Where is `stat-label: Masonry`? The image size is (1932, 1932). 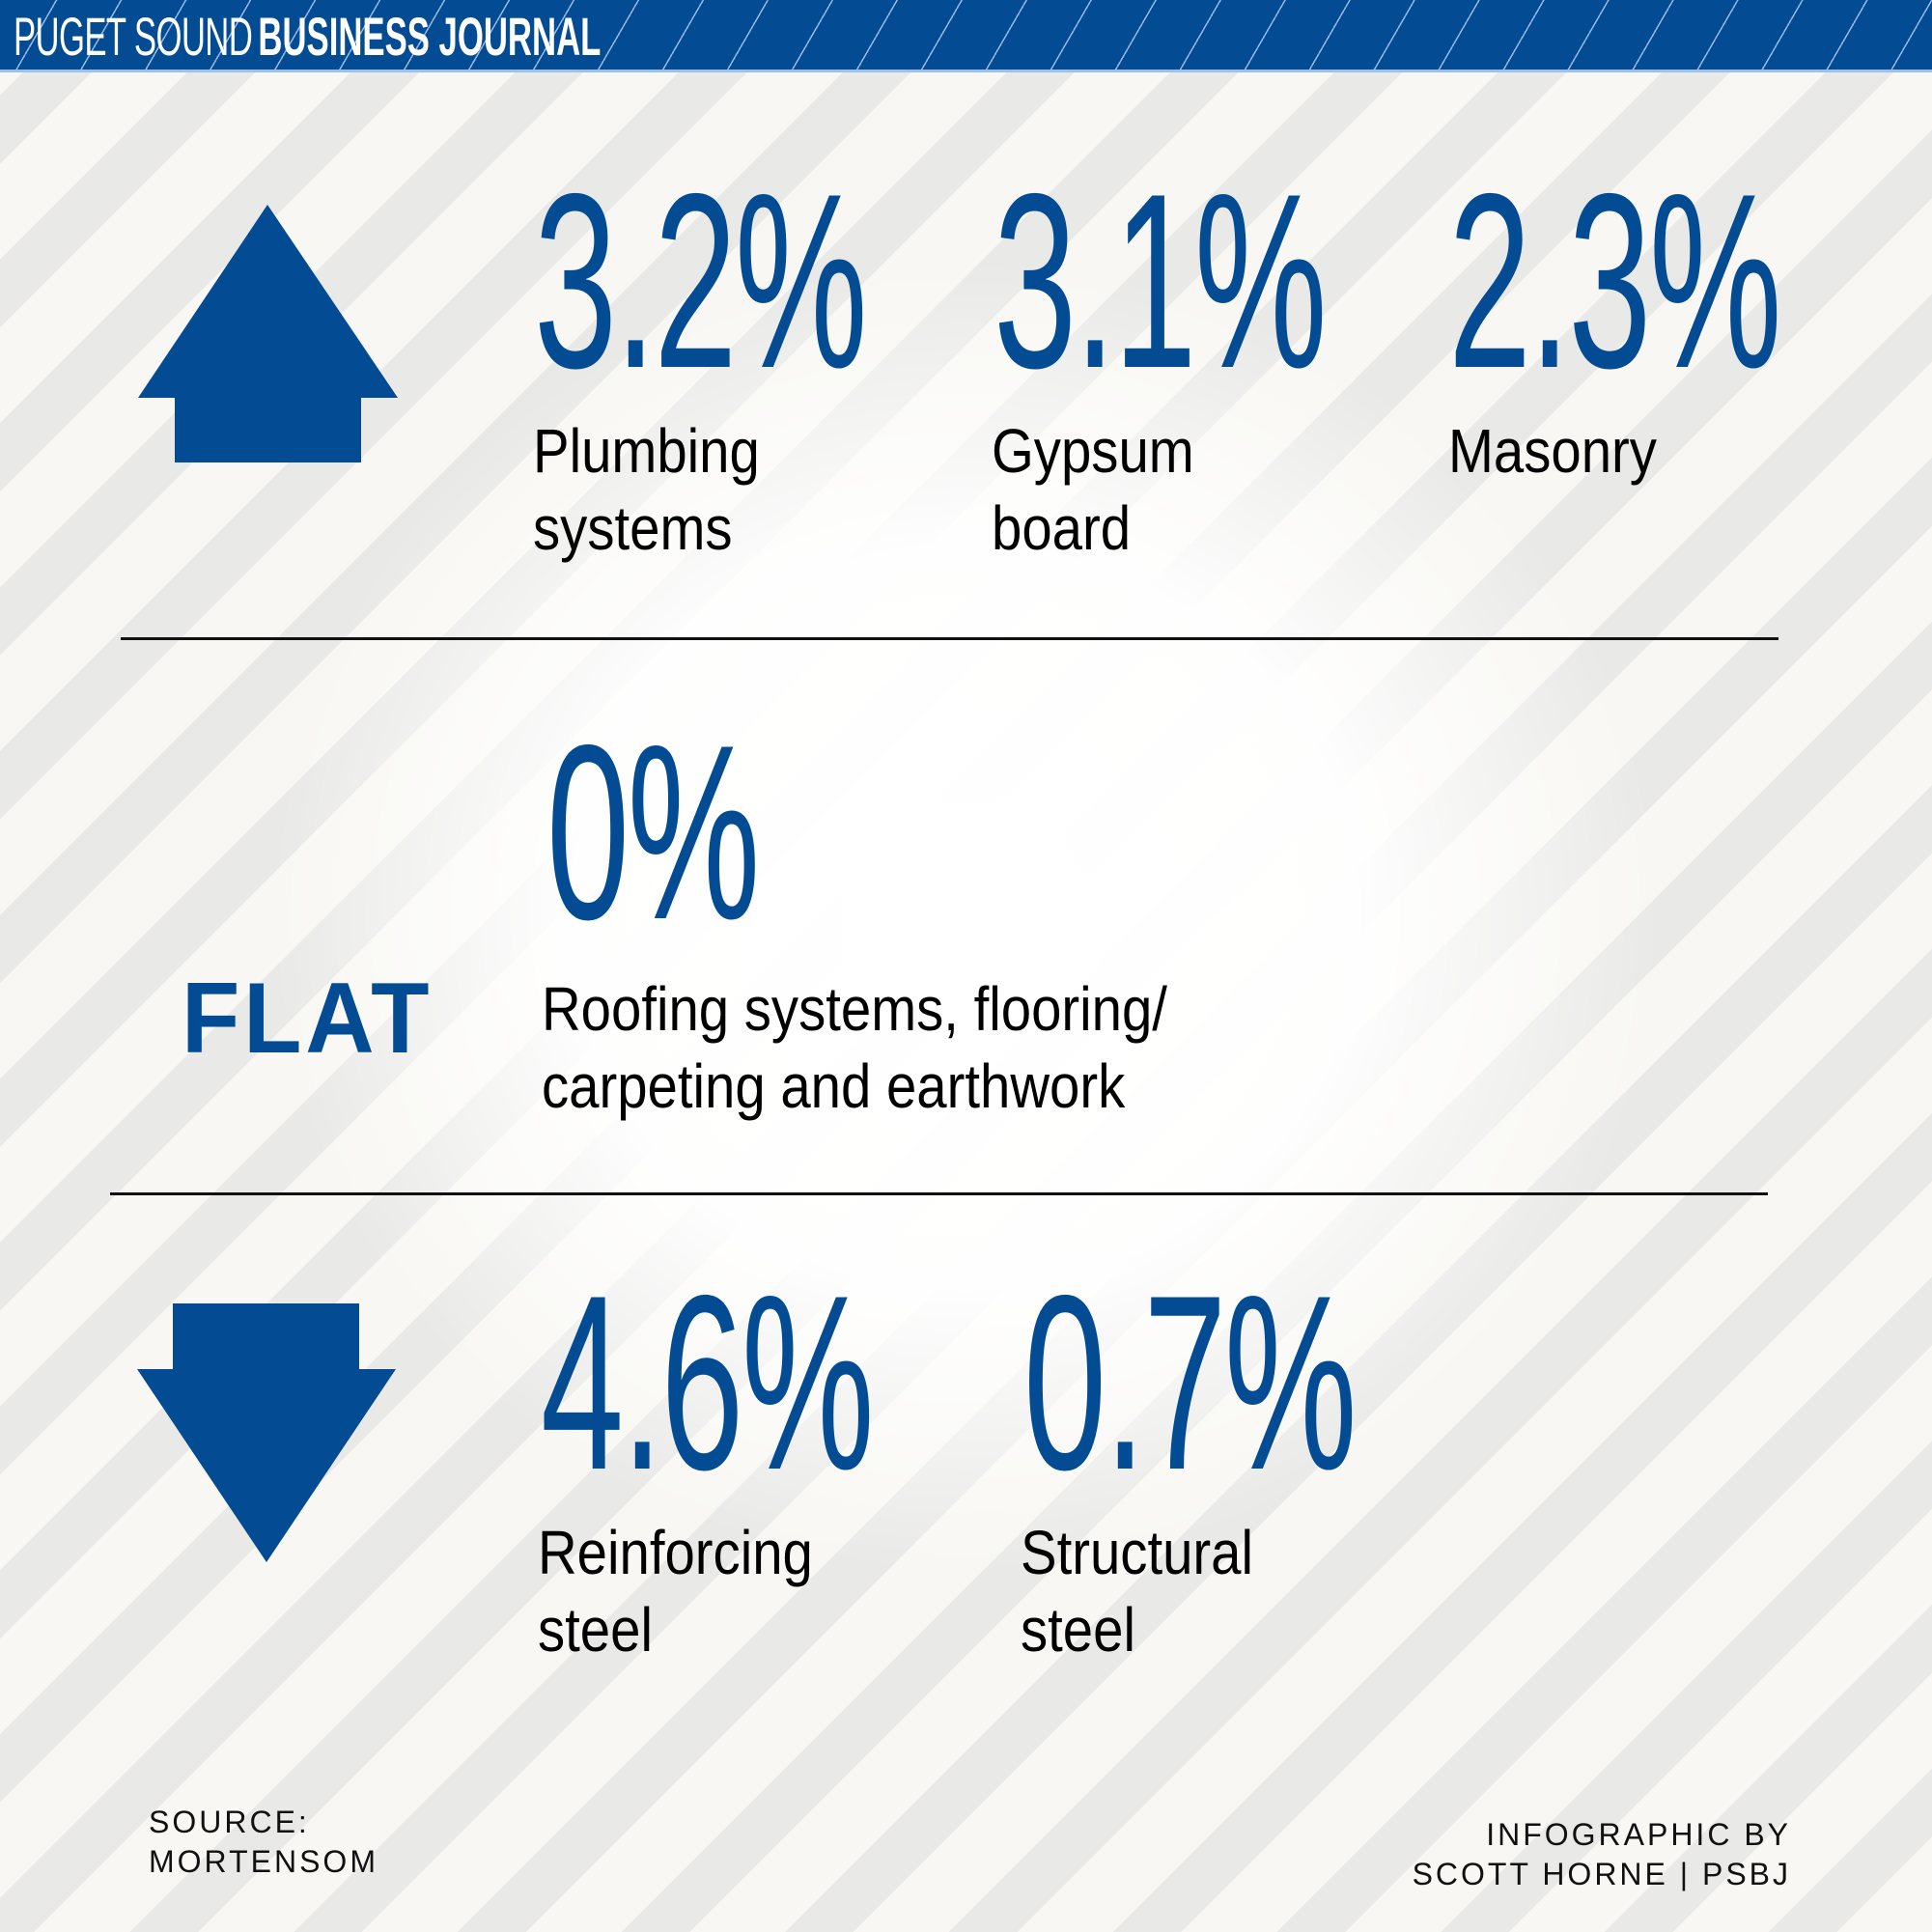
stat-label: Masonry is located at coordinates (1553, 451).